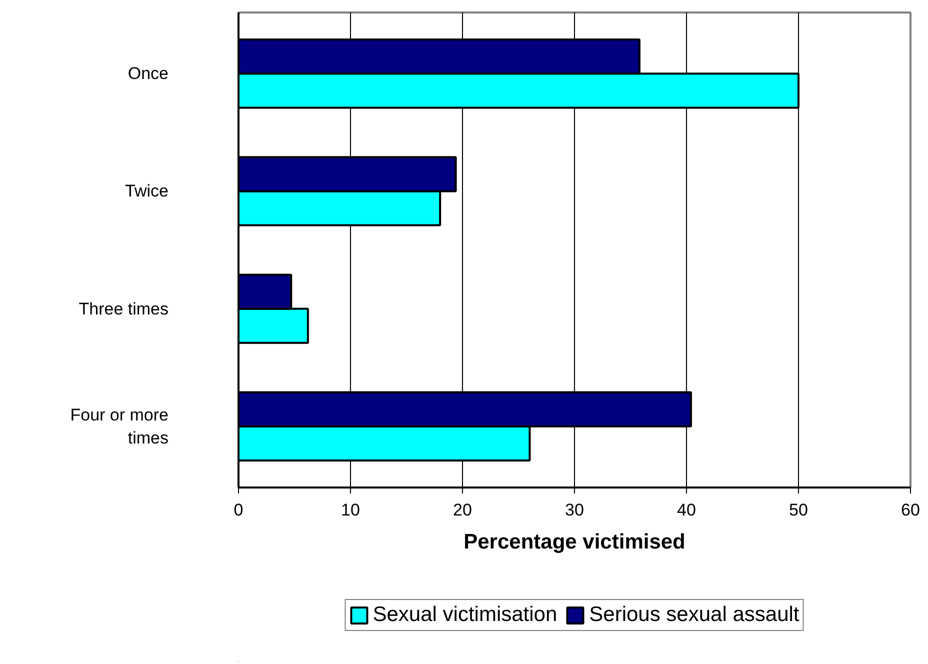  What do you see at coordinates (910, 510) in the screenshot?
I see `x-tick-label: 60` at bounding box center [910, 510].